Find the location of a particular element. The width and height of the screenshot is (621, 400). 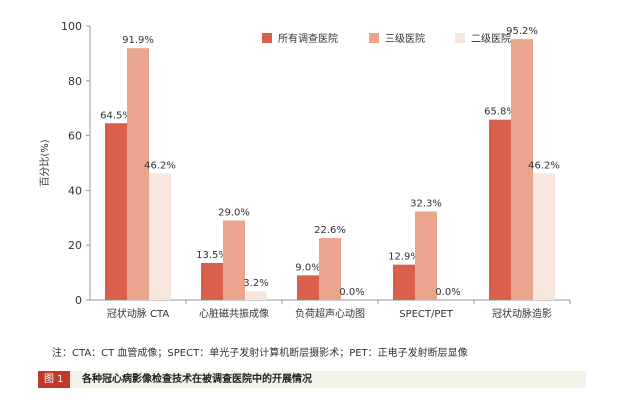

bar-value-label: 9.0% is located at coordinates (307, 267).